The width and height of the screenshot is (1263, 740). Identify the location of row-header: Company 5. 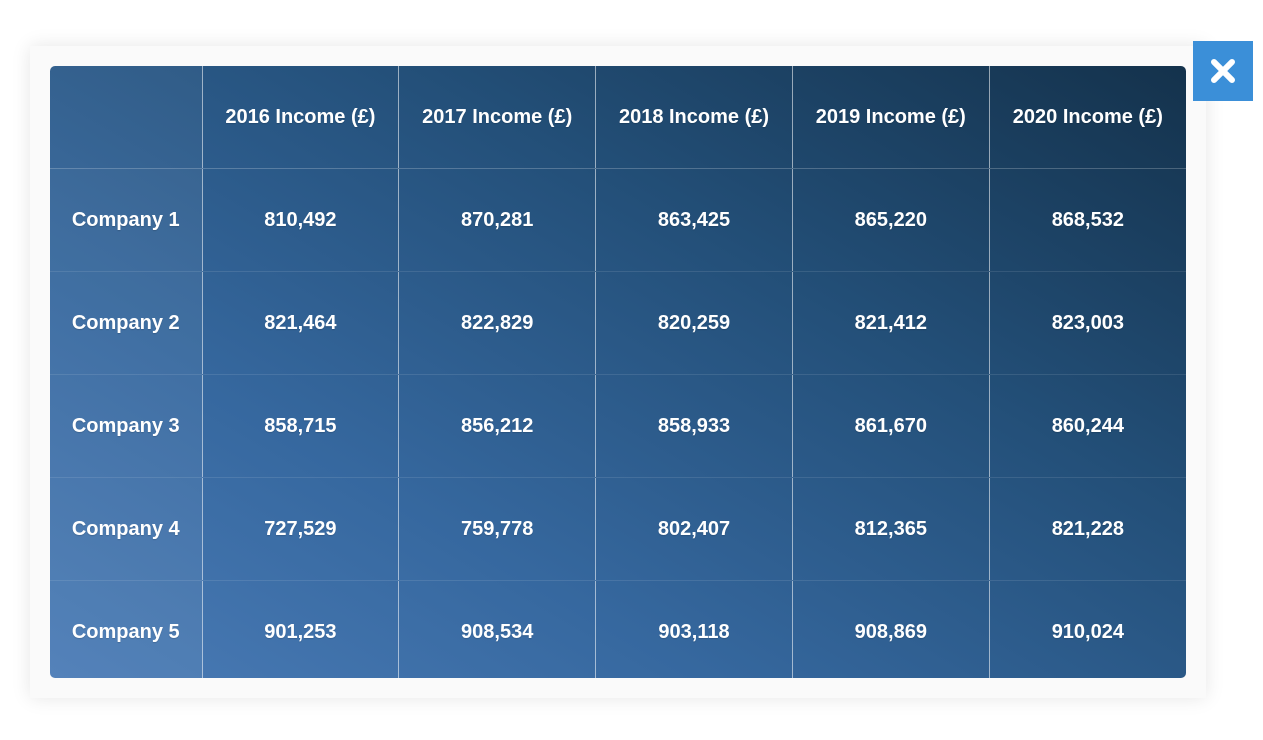
(126, 629).